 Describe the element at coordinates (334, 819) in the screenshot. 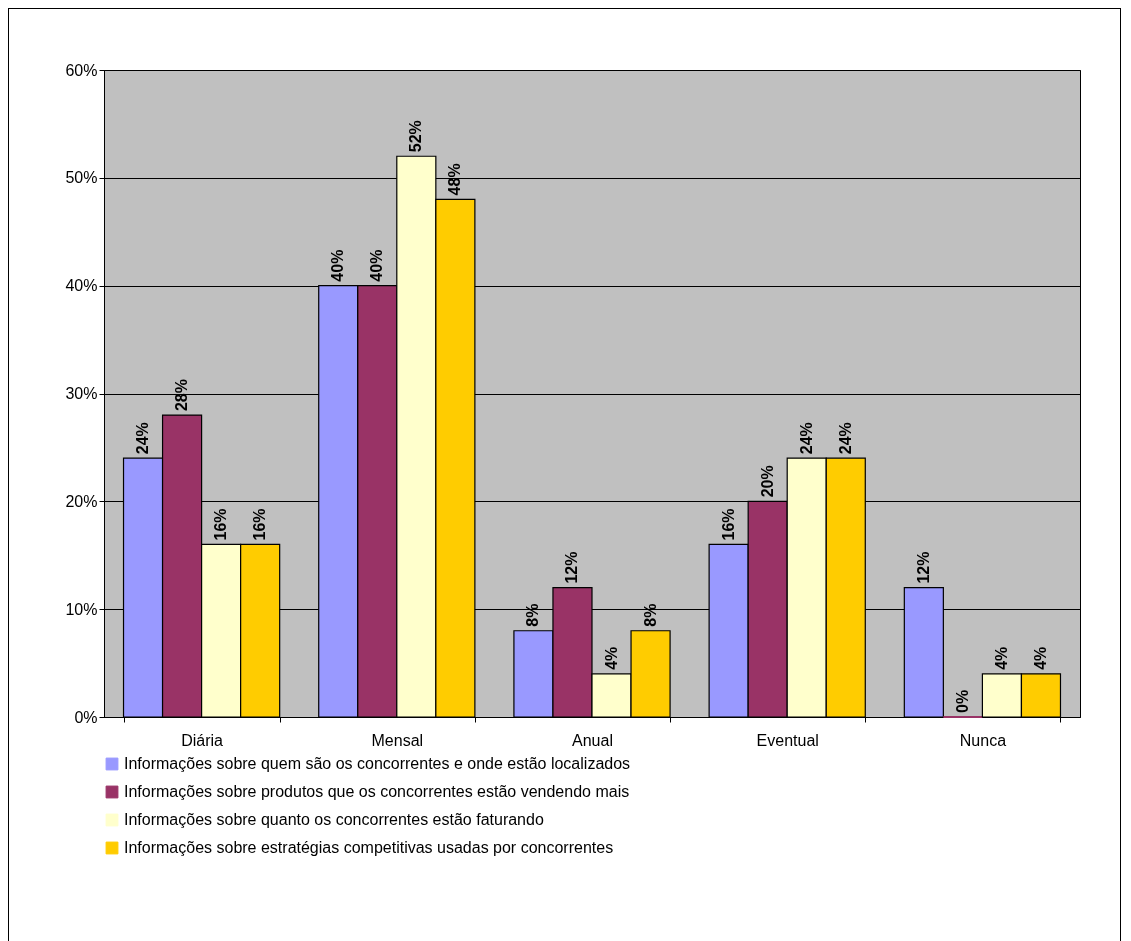

I see `legend-label: Informações sobre quanto os concorrentes estão faturando` at that location.